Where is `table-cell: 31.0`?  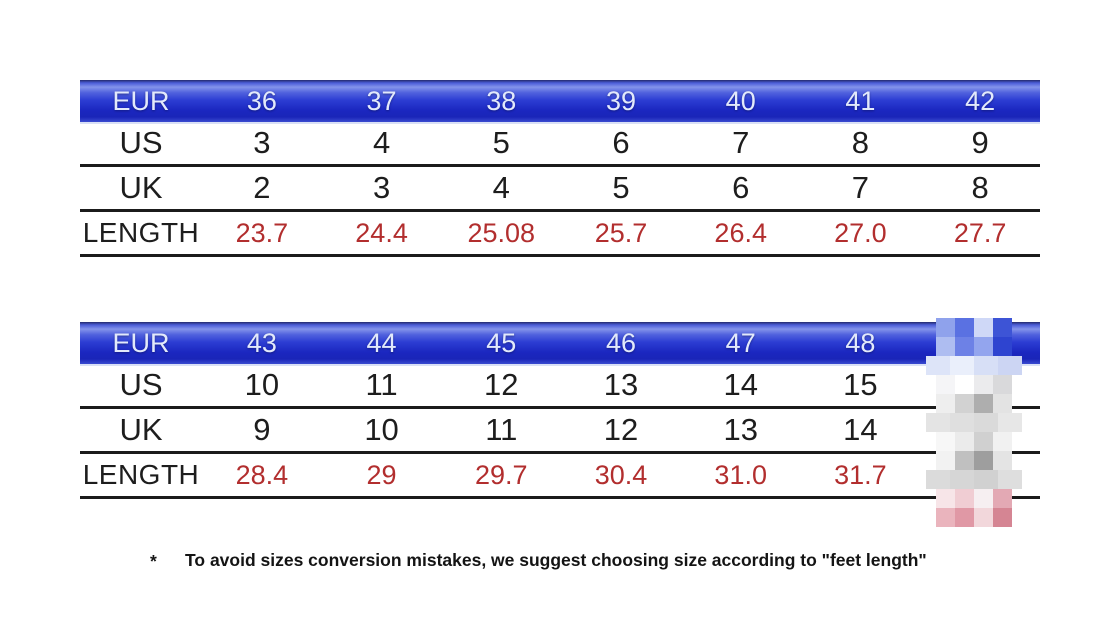
table-cell: 31.0 is located at coordinates (740, 474).